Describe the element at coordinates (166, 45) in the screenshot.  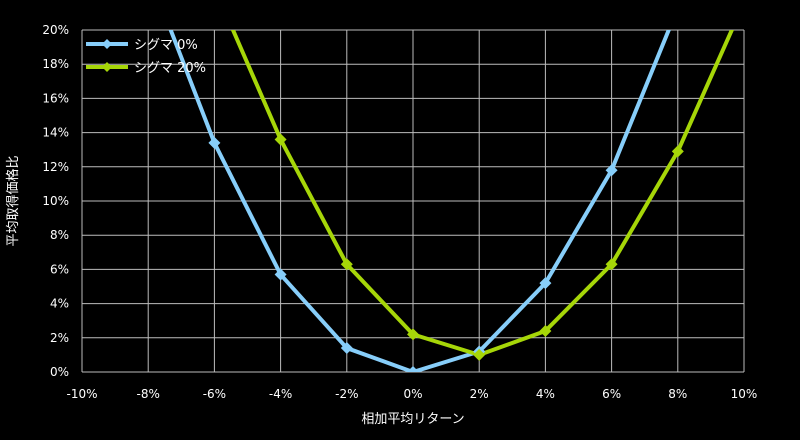
I see `legend-label: シグマ 0%` at that location.